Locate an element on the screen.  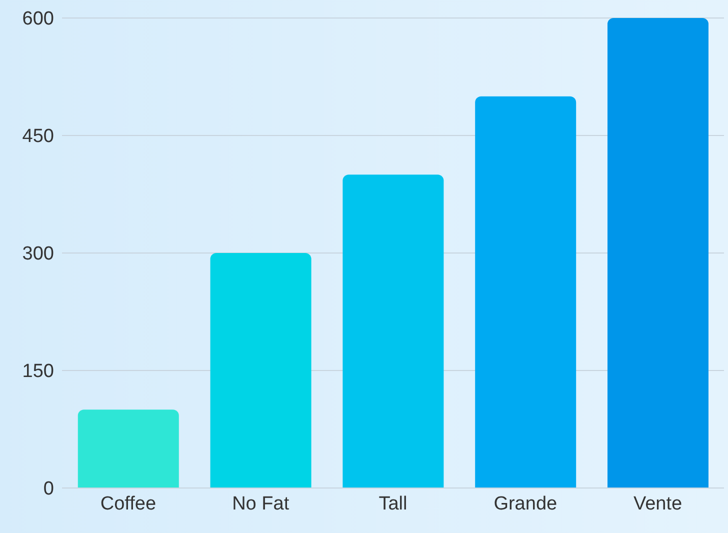
x-tick-label: Coffee is located at coordinates (128, 503).